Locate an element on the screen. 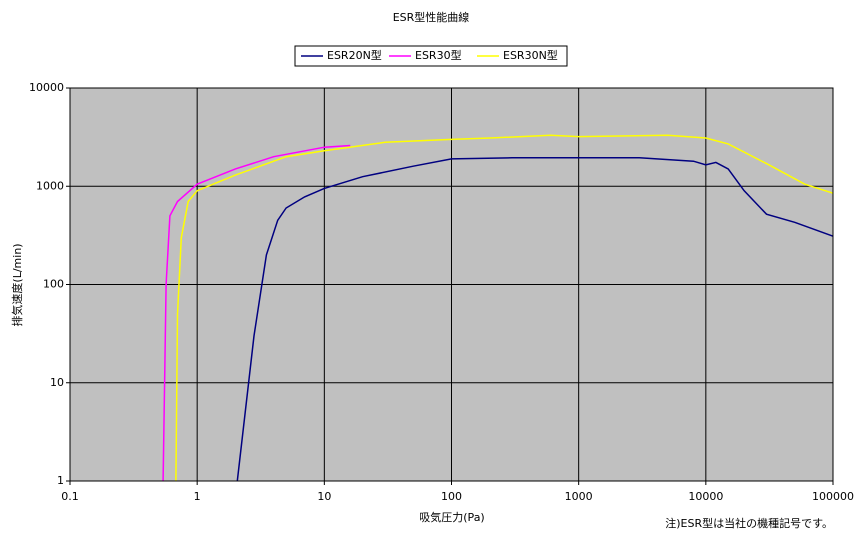  x-tick-label: 1000 is located at coordinates (579, 496).